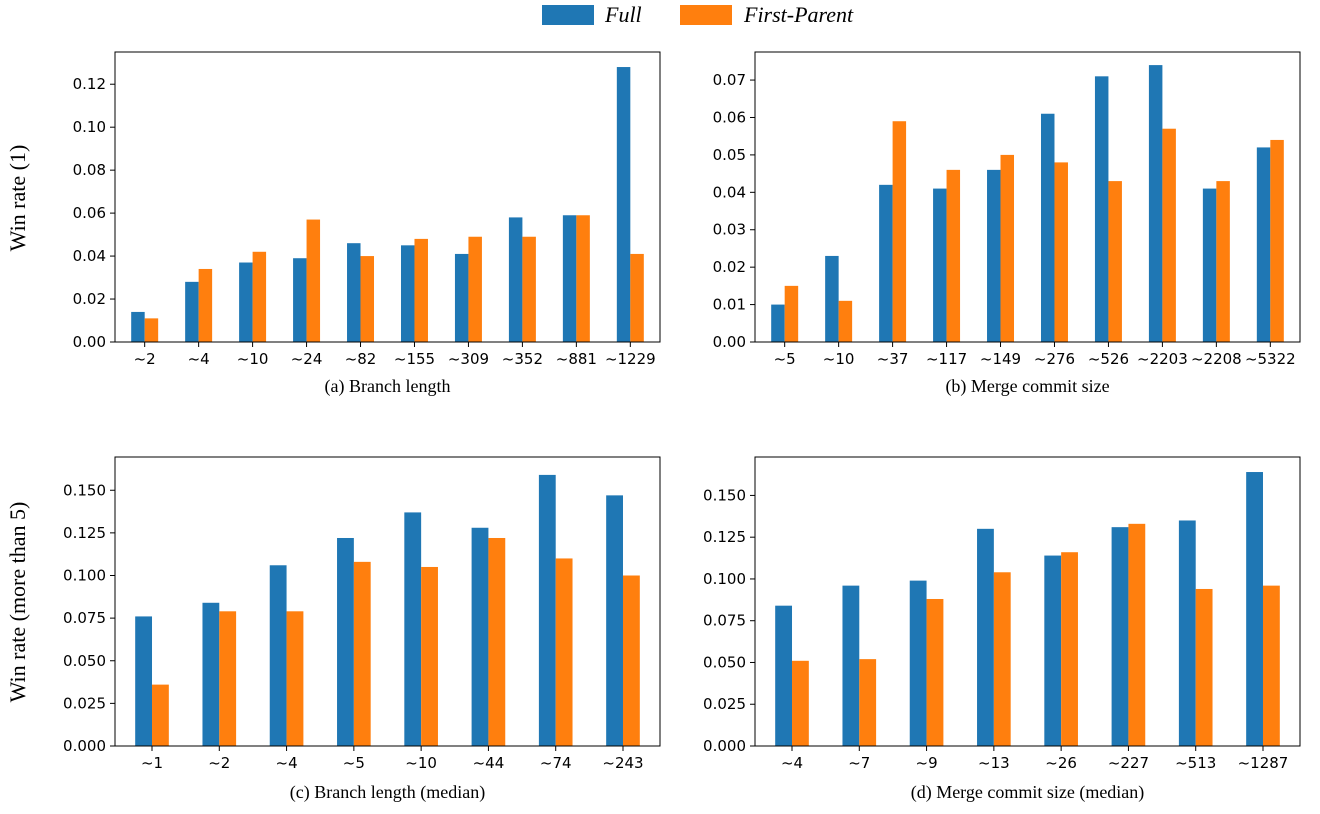 The width and height of the screenshot is (1320, 814). Describe the element at coordinates (219, 763) in the screenshot. I see `x-tick-label-c-1: ~2` at that location.